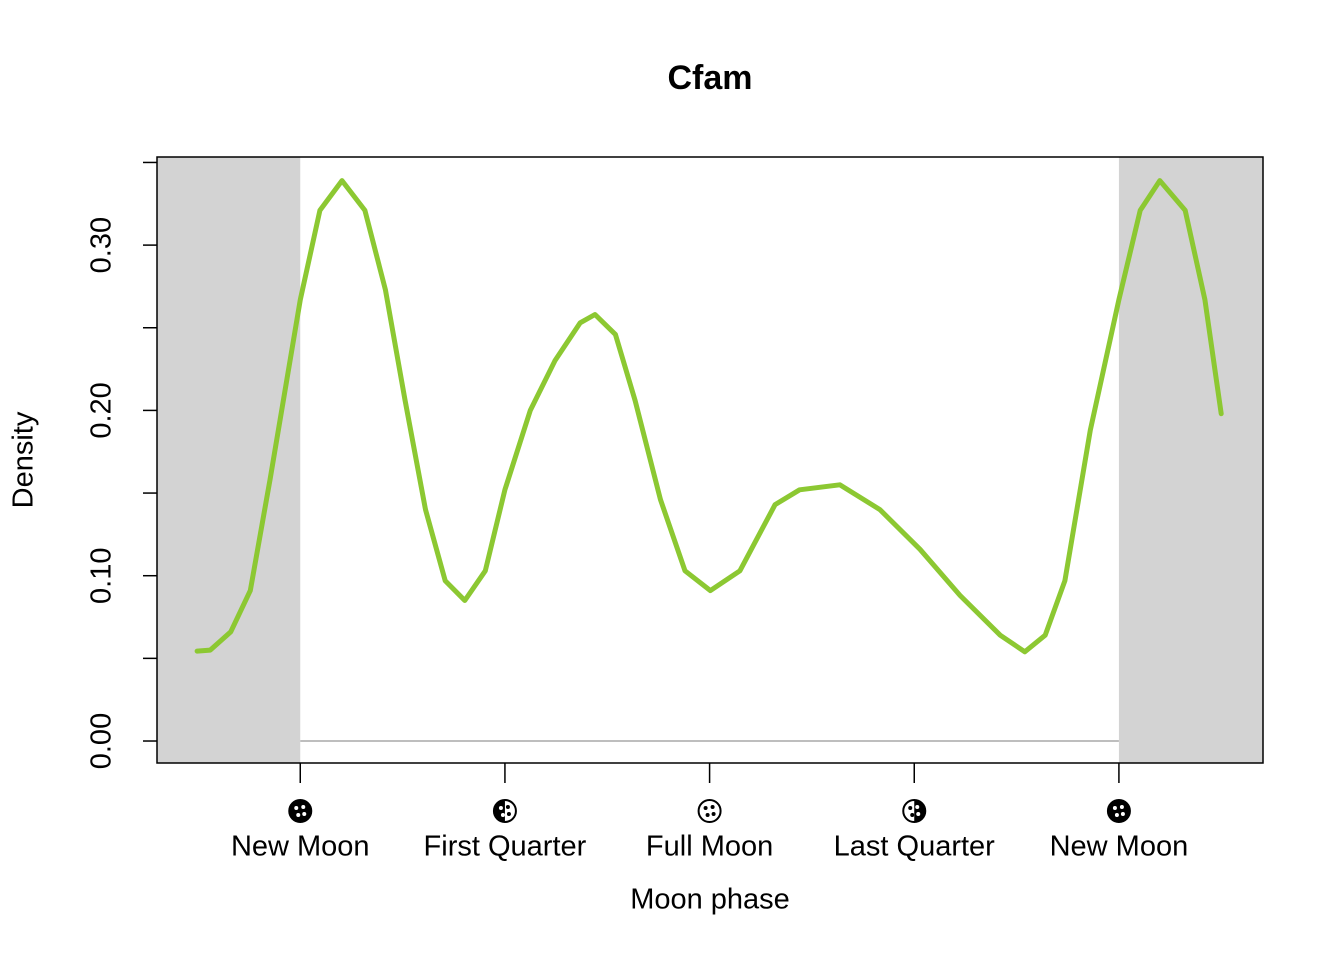  What do you see at coordinates (710, 900) in the screenshot?
I see `x-axis-label: Moon phase` at bounding box center [710, 900].